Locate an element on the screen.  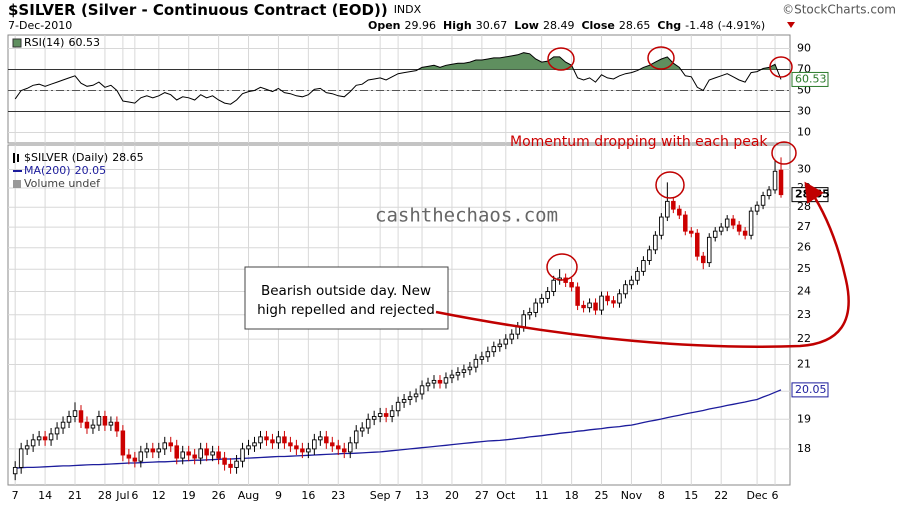
x-tick-label: 6 is located at coordinates (134, 495).